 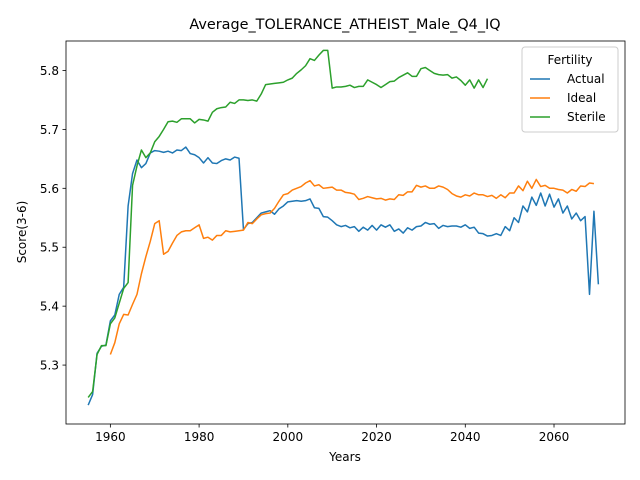 What do you see at coordinates (465, 437) in the screenshot?
I see `x-tick-label: 2040` at bounding box center [465, 437].